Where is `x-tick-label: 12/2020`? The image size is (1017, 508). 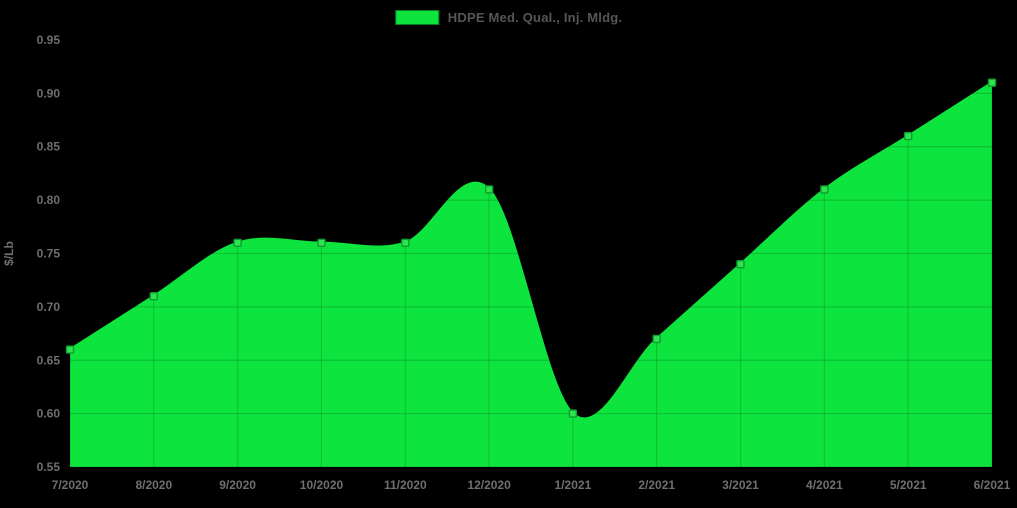
x-tick-label: 12/2020 is located at coordinates (489, 485).